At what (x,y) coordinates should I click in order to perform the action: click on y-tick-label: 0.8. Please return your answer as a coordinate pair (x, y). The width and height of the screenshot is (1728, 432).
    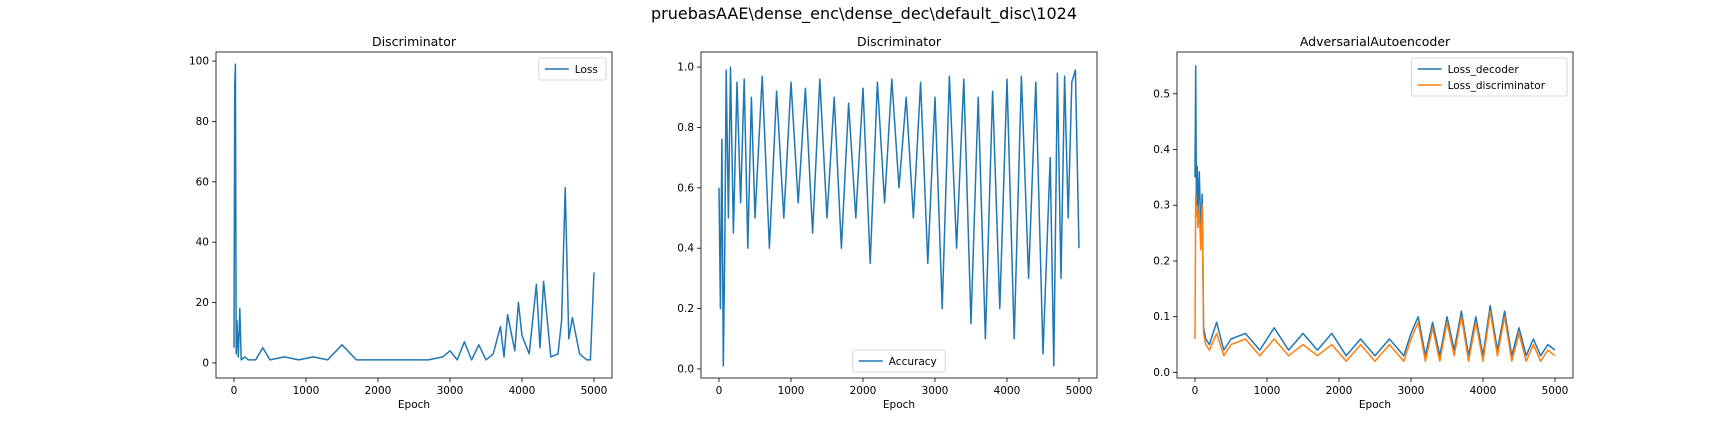
    Looking at the image, I should click on (685, 128).